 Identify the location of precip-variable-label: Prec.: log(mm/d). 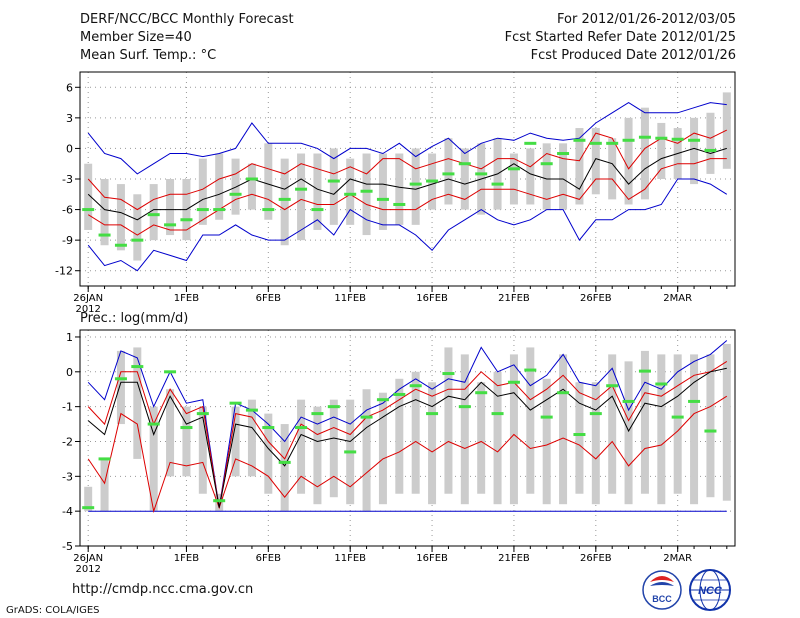
(134, 318).